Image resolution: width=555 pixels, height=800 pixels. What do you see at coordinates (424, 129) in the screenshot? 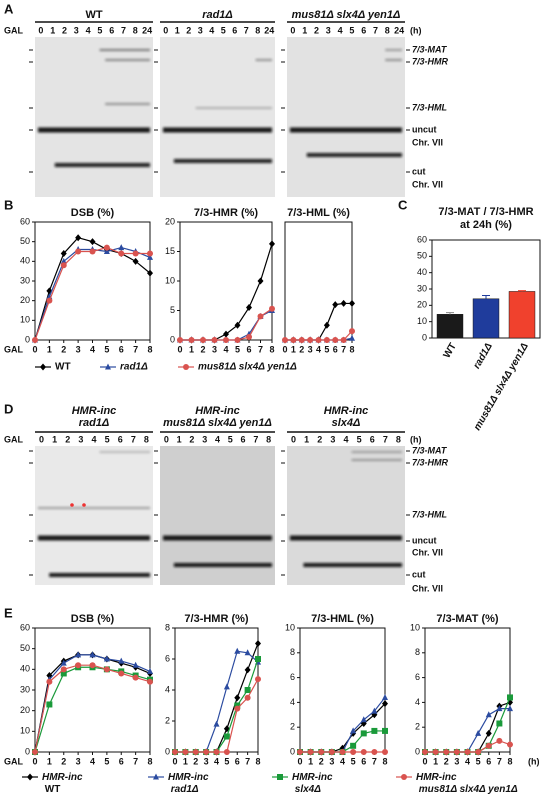
I see `band-label: uncut` at bounding box center [424, 129].